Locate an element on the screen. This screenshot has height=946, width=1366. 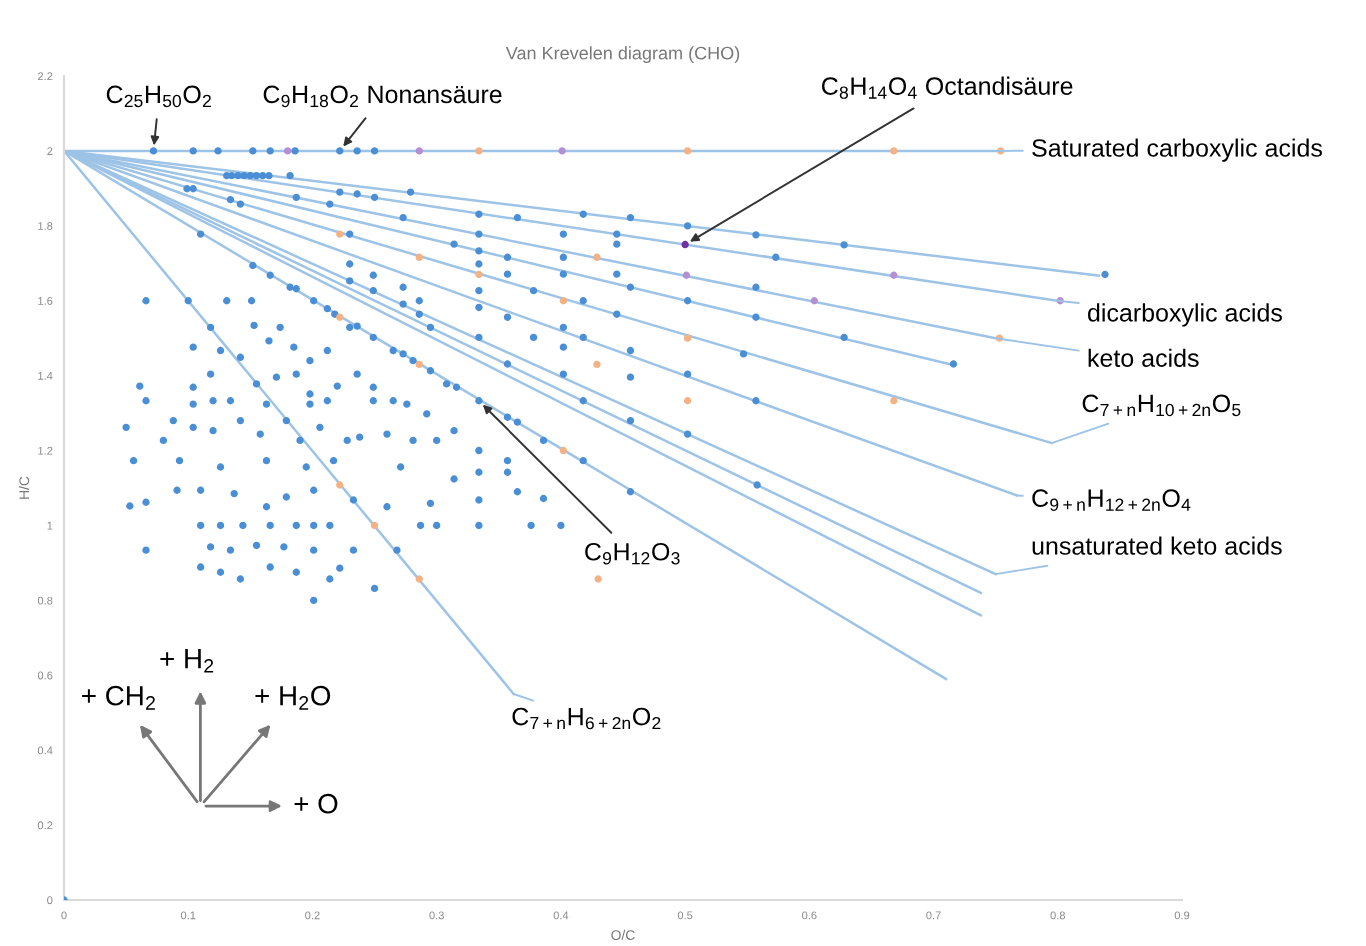
annotation: + H$_{2}$O is located at coordinates (293, 697).